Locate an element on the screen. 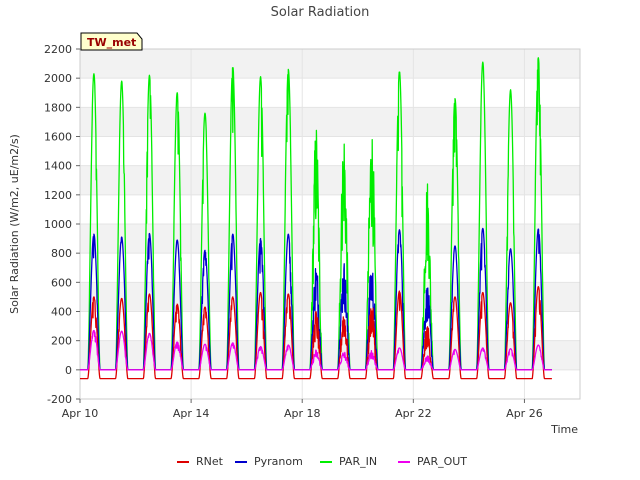 Image resolution: width=640 pixels, height=480 pixels. legend: RNet Pyranom PAR_IN PAR_OUT is located at coordinates (322, 461).